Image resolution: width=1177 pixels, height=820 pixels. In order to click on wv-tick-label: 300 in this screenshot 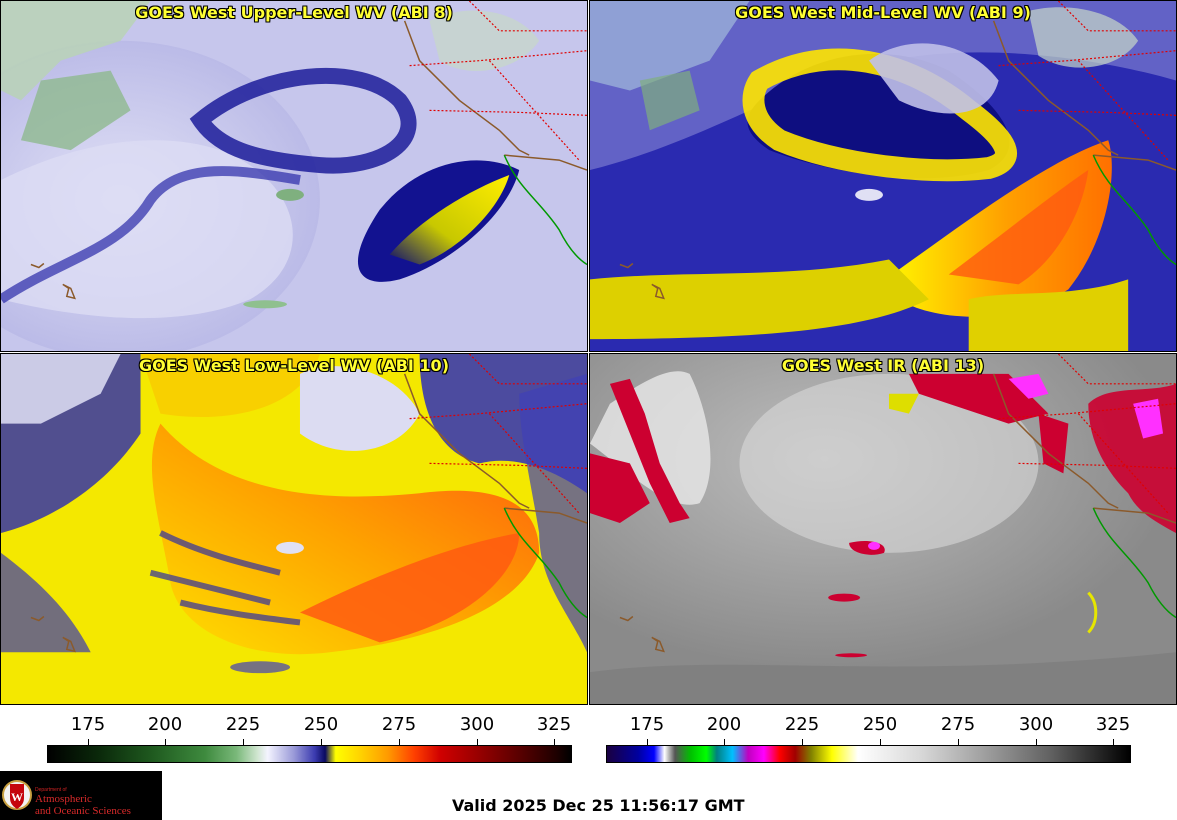, I will do `click(477, 724)`.